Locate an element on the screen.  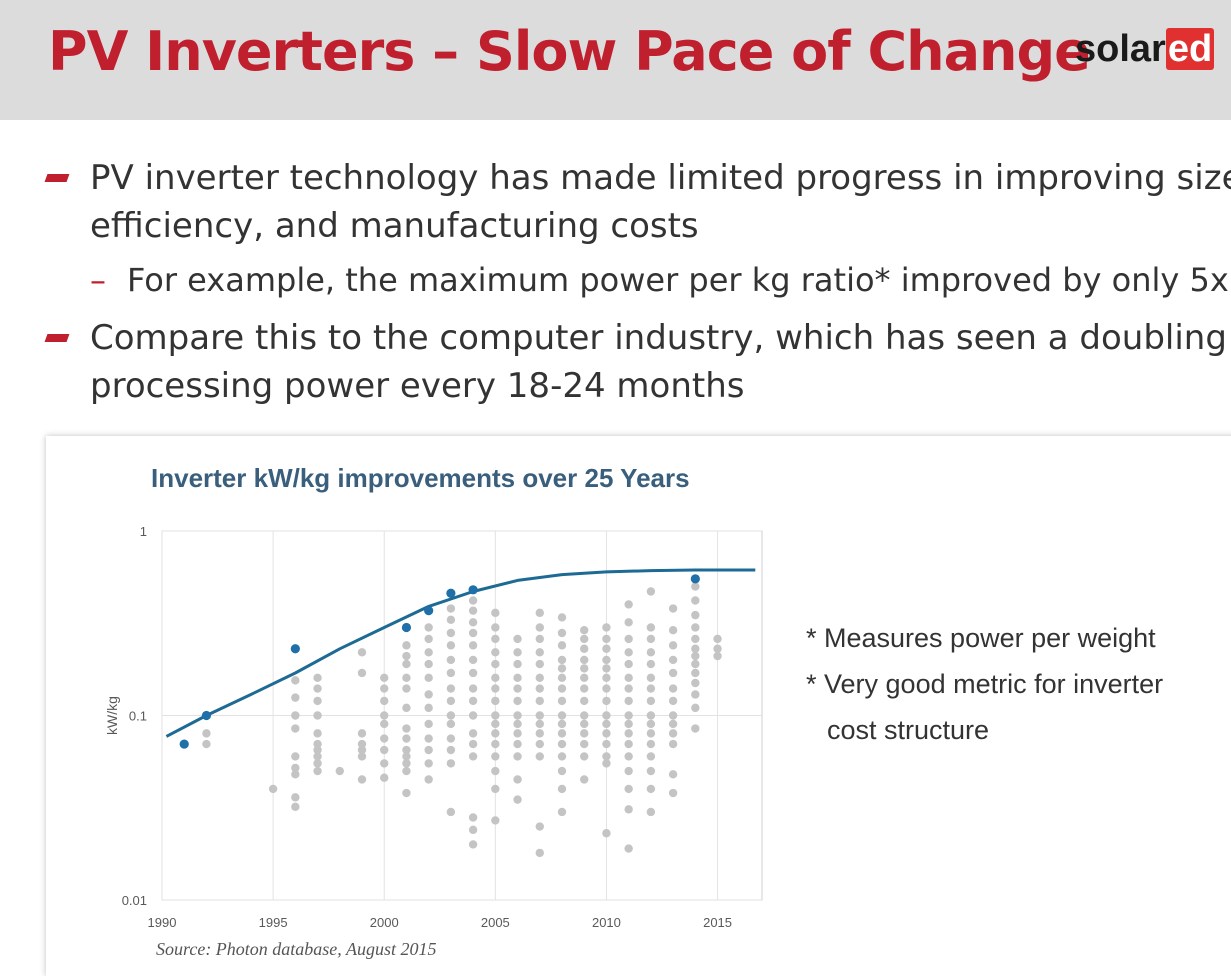
y-axis-label: kW/kg is located at coordinates (112, 715).